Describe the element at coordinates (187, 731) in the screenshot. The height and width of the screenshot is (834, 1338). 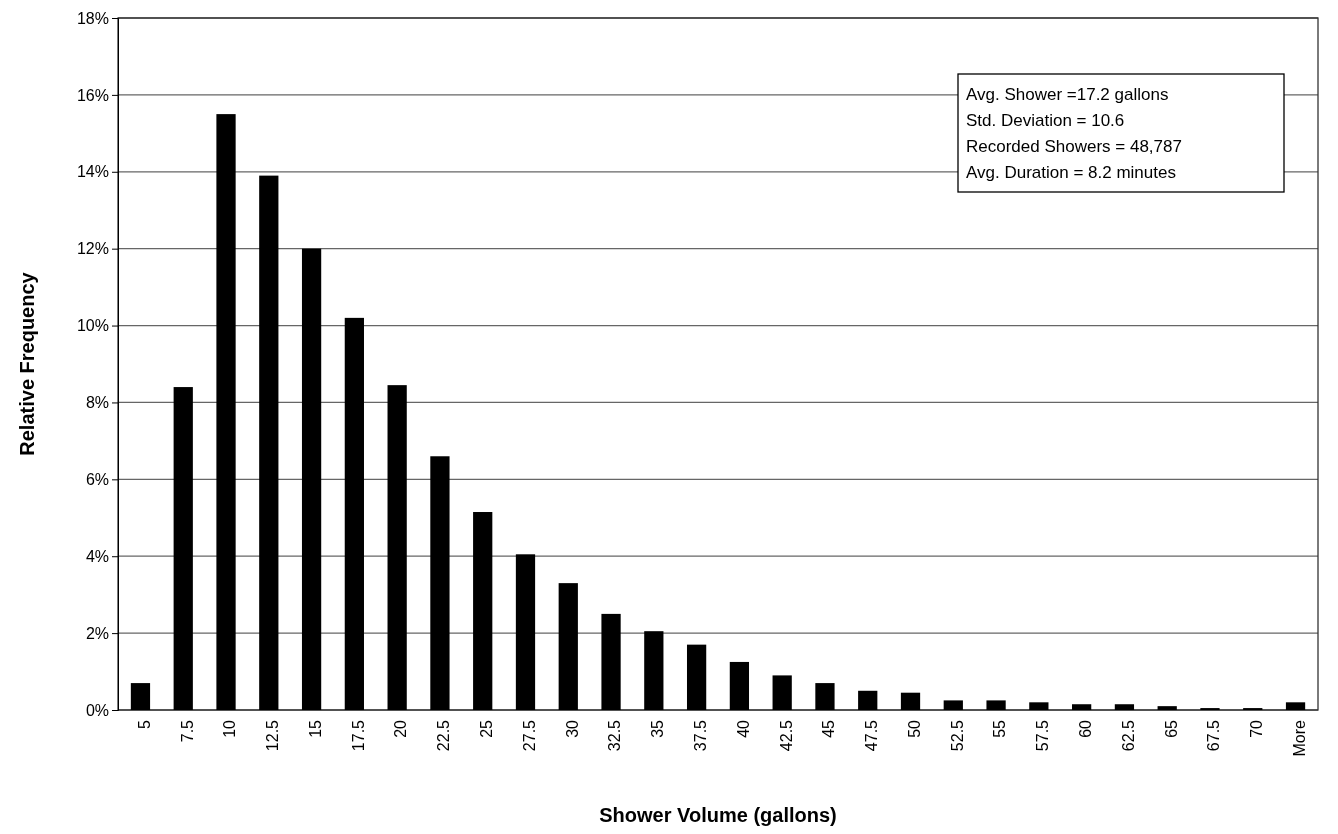
I see `x-tick-label: 7.5` at that location.